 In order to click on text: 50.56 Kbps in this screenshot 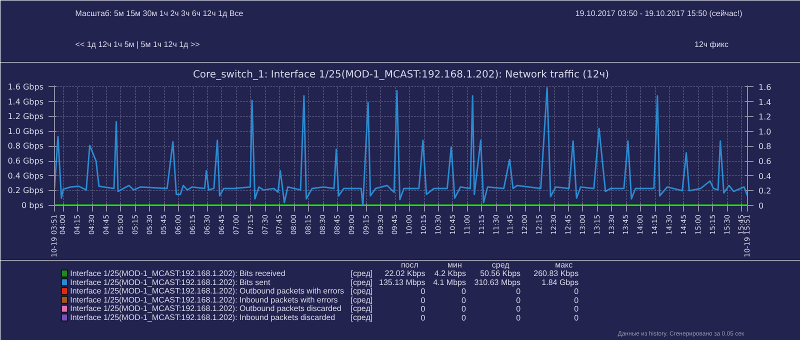, I will do `click(500, 273)`.